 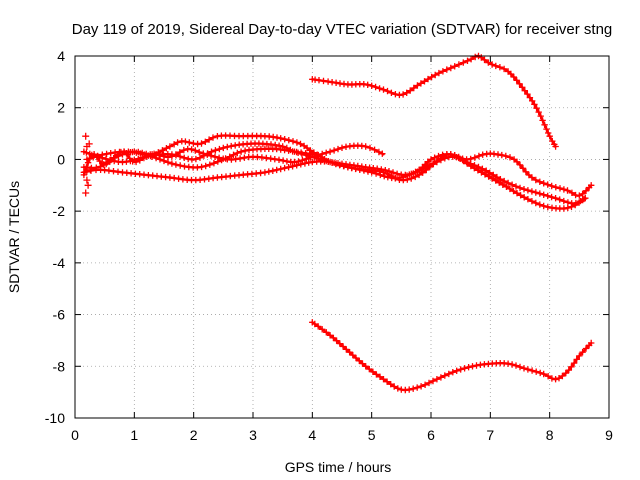 What do you see at coordinates (59, 366) in the screenshot?
I see `y-tick-label: -8` at bounding box center [59, 366].